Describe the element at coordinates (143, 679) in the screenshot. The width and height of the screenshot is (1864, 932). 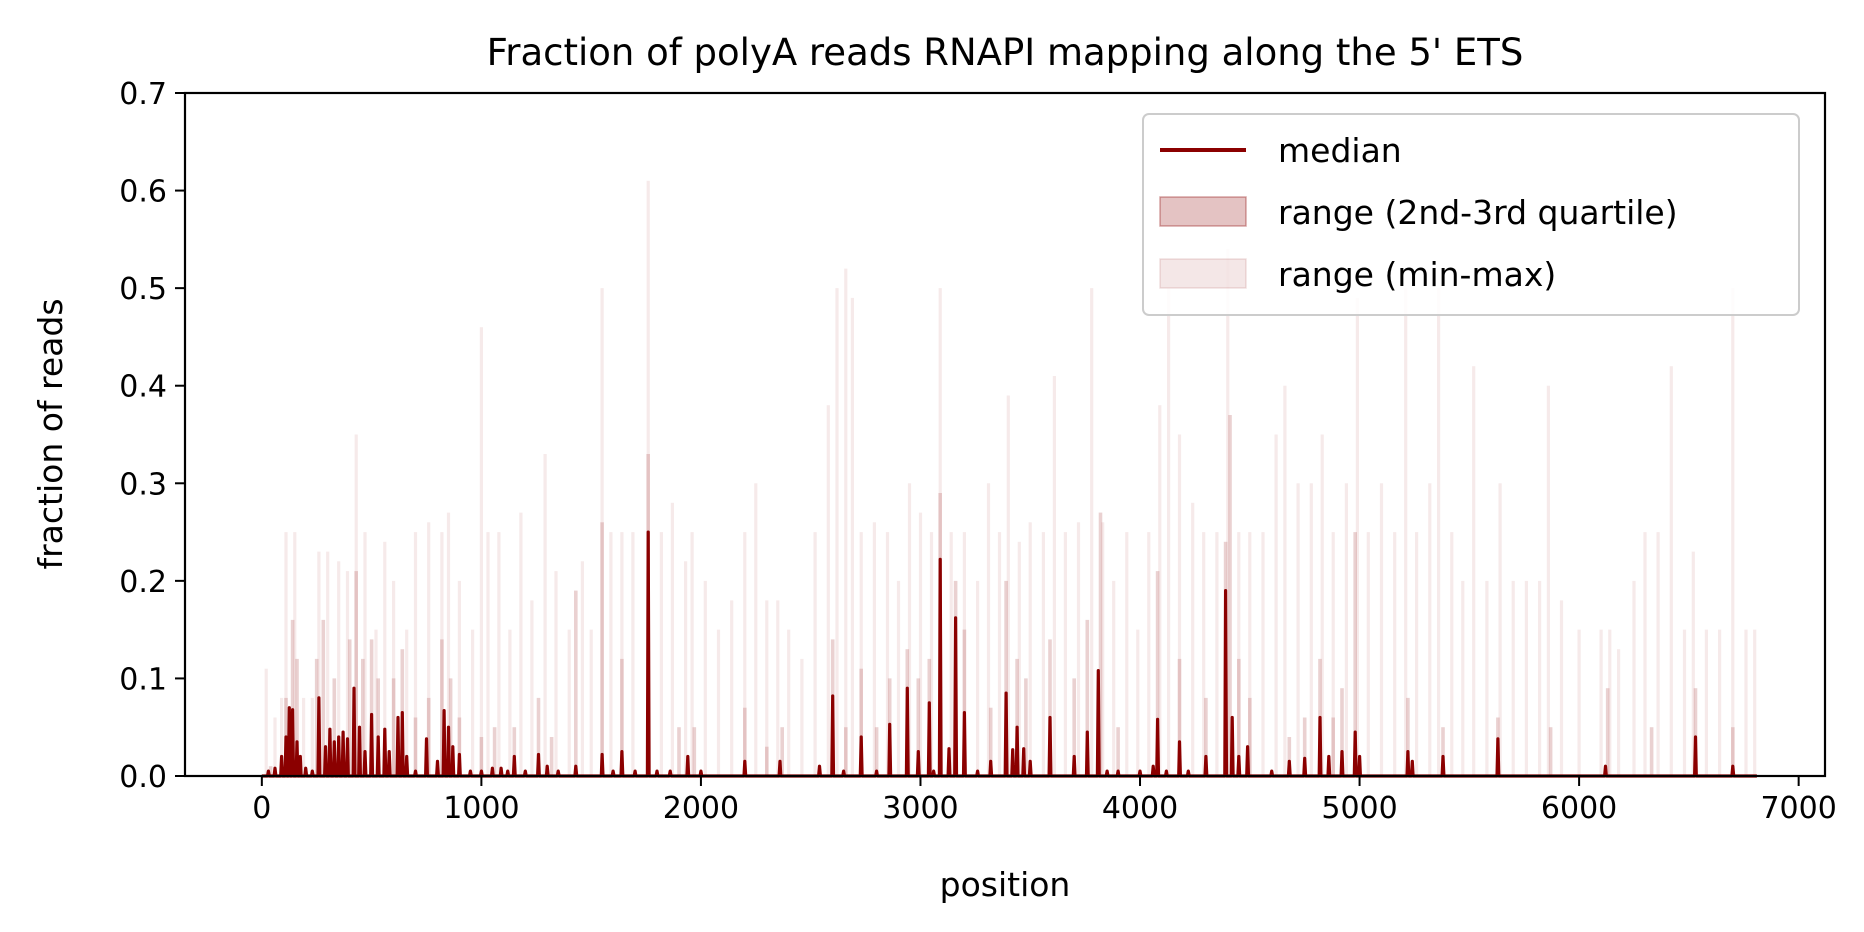
I see `y-tick-label: 0.1` at that location.